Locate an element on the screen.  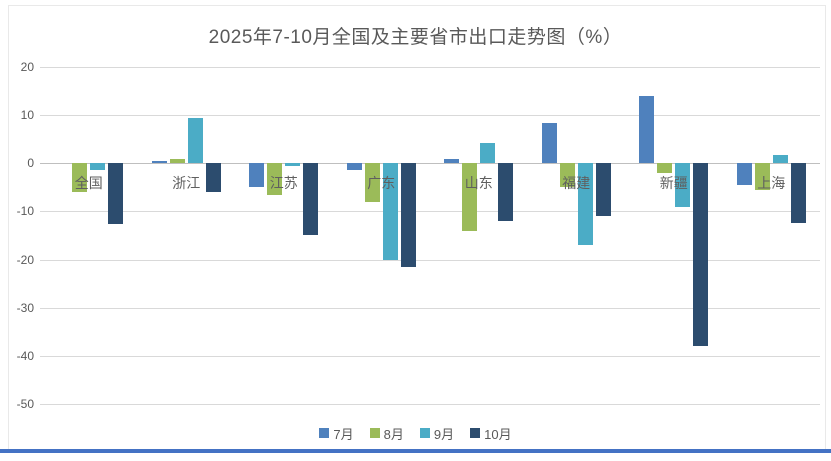
bar-8月-上海 is located at coordinates (762, 176).